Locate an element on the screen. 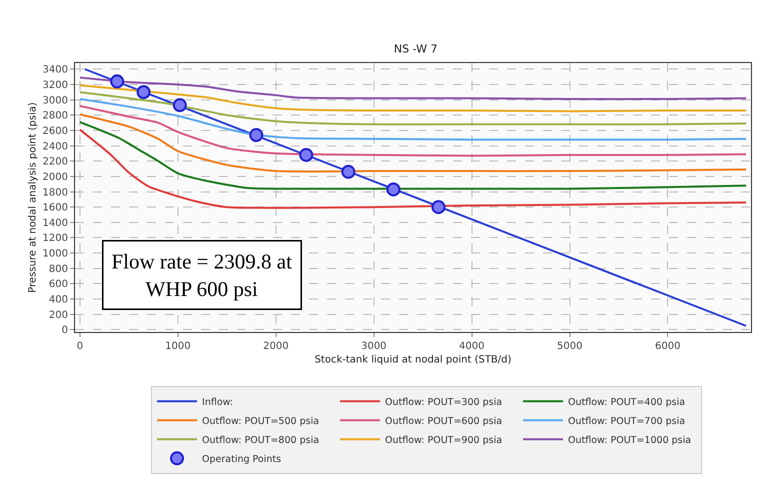  legend-label: Outflow: POUT=700 psia is located at coordinates (627, 422).